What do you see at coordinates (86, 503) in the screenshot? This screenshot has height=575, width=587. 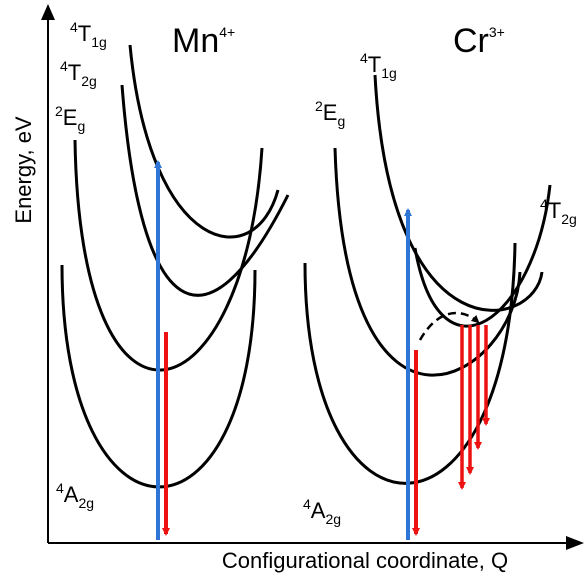 I see `mn-4a2g-sub: 2g` at bounding box center [86, 503].